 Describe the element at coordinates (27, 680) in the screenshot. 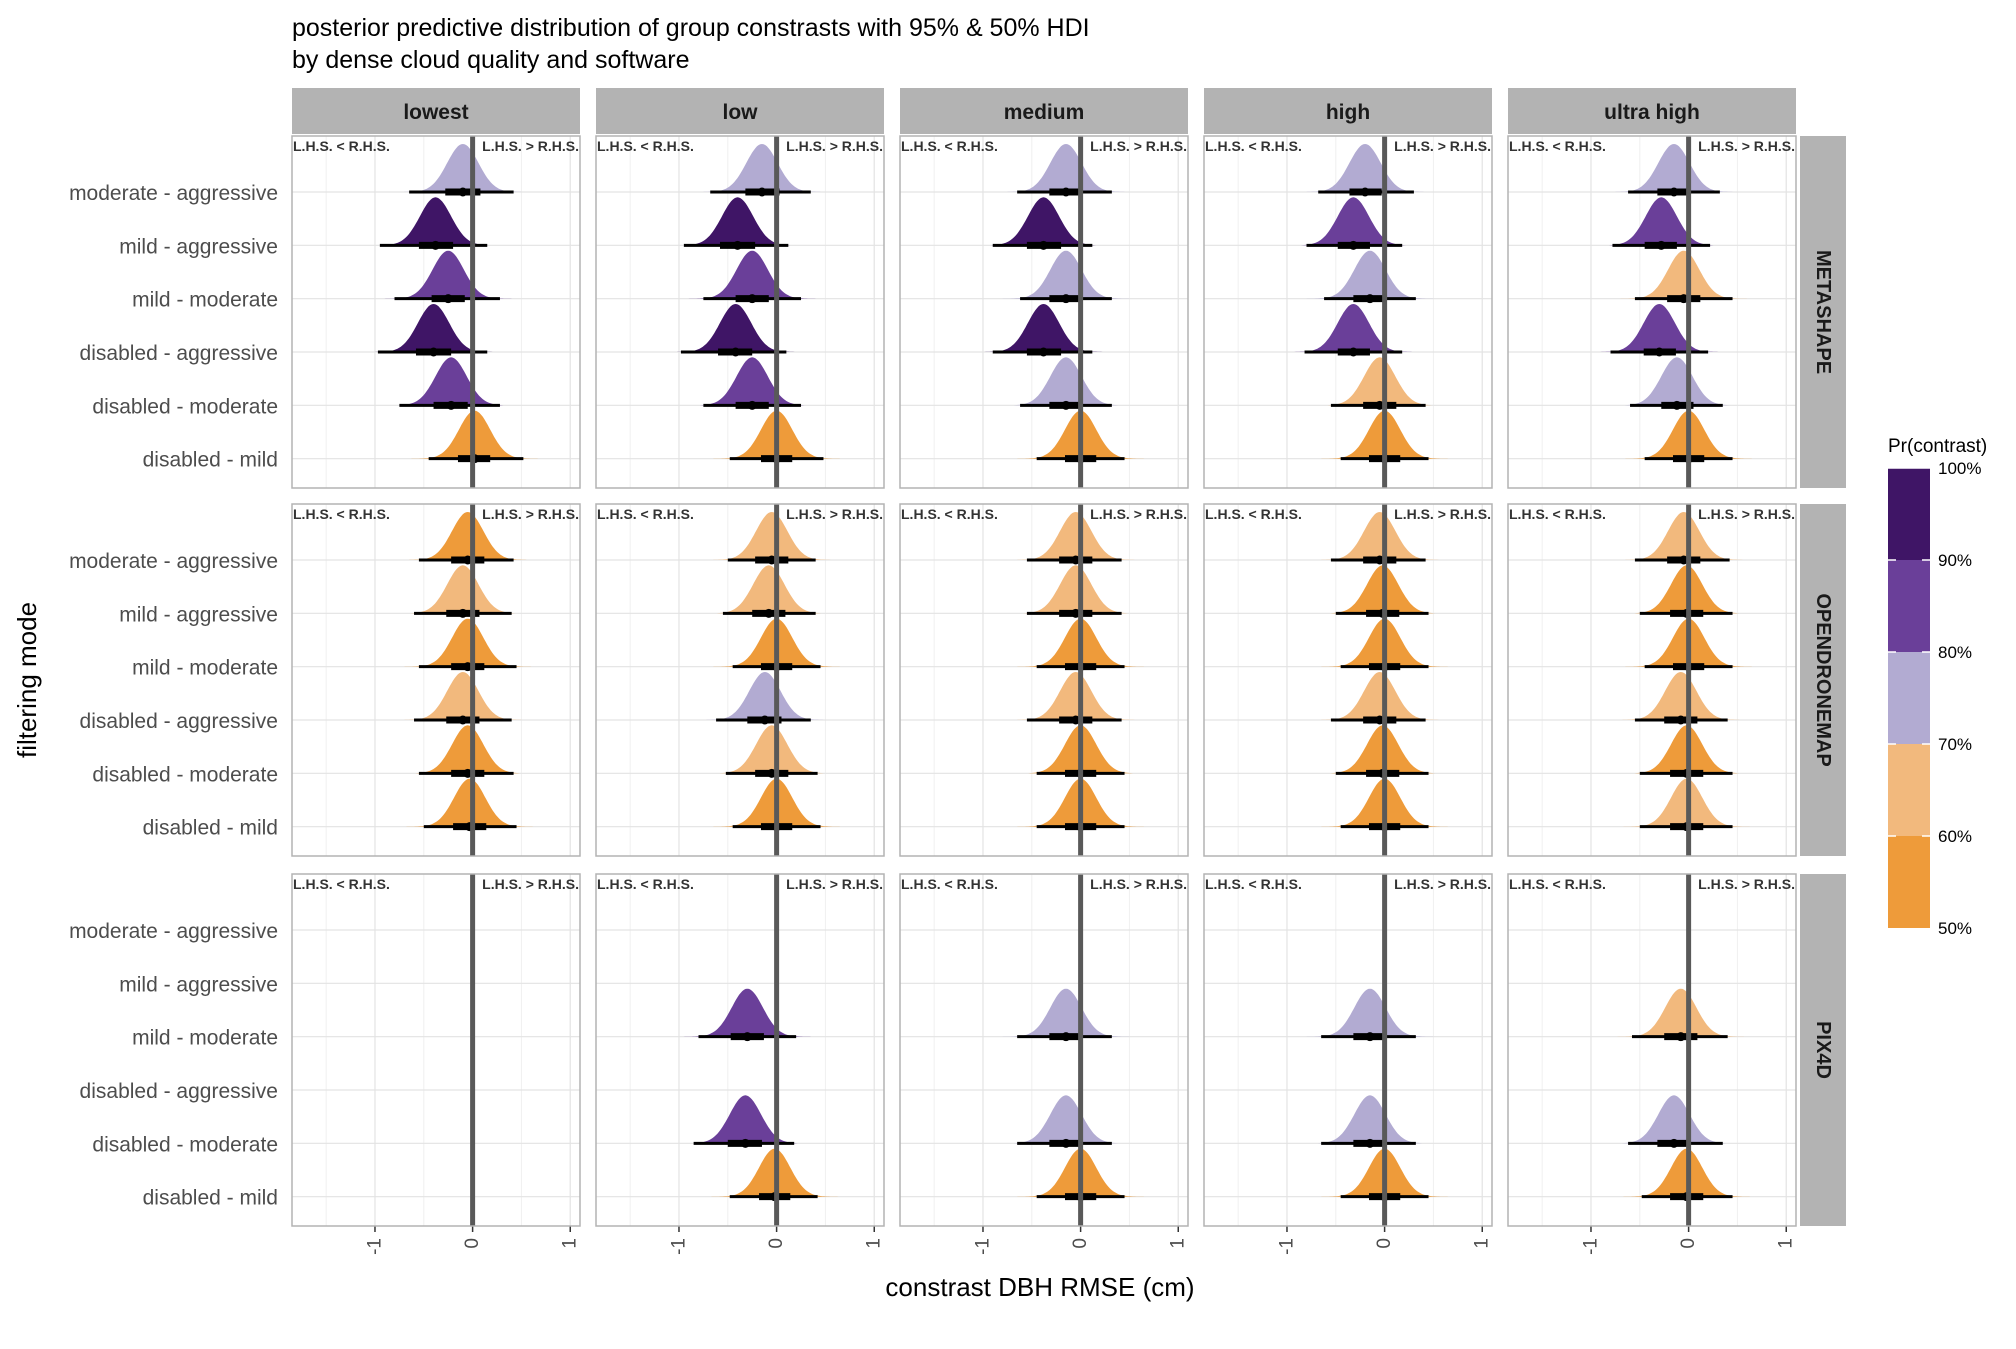

I see `y-axis-label: filtering mode` at that location.